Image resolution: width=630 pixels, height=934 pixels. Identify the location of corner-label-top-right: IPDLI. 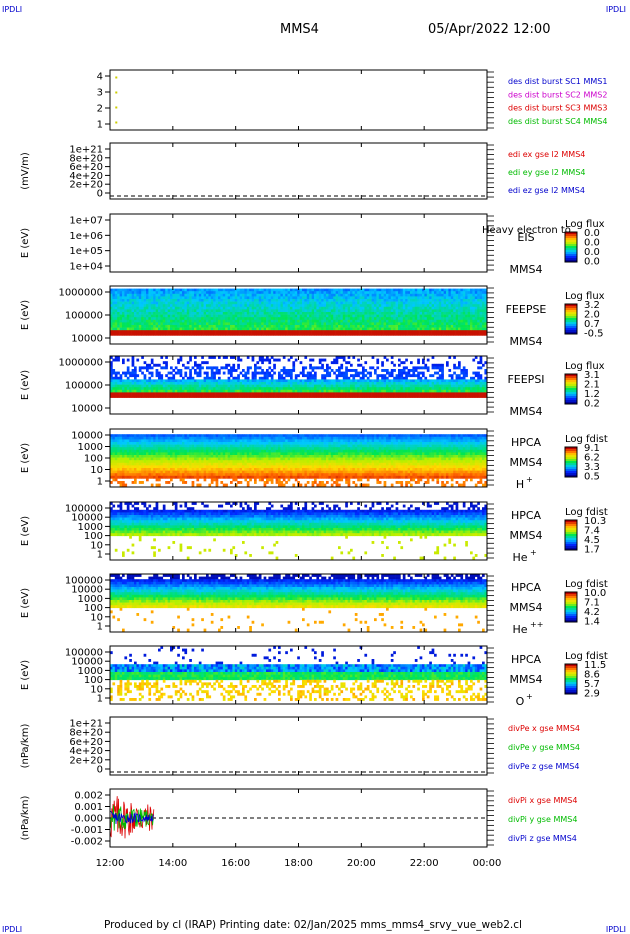
(615, 9).